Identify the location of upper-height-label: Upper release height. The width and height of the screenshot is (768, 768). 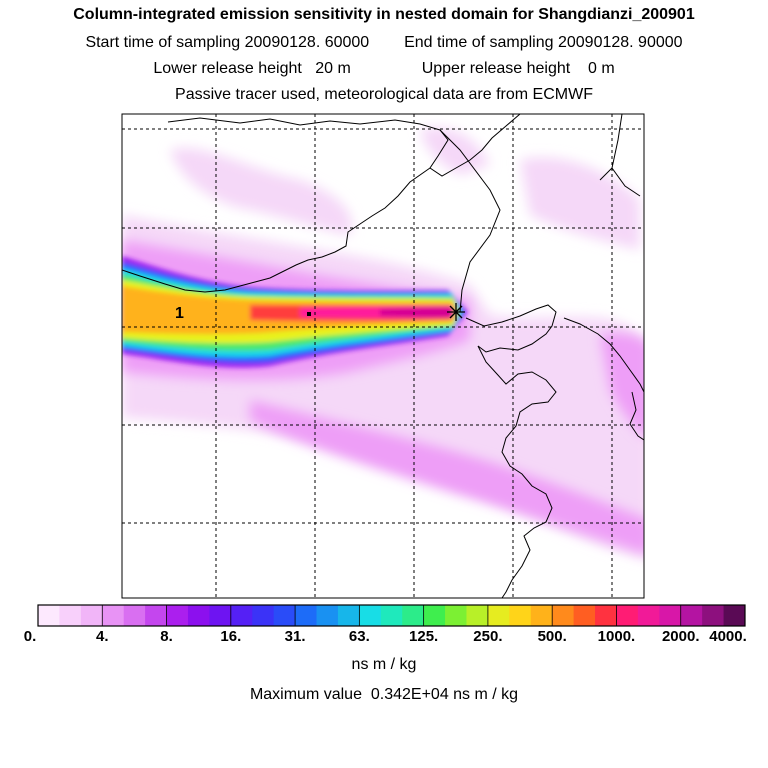
(496, 68).